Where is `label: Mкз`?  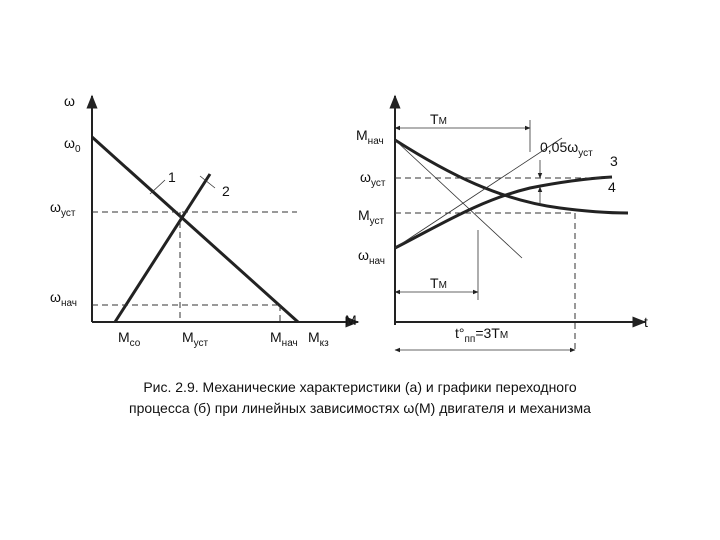
label: Mкз is located at coordinates (318, 339).